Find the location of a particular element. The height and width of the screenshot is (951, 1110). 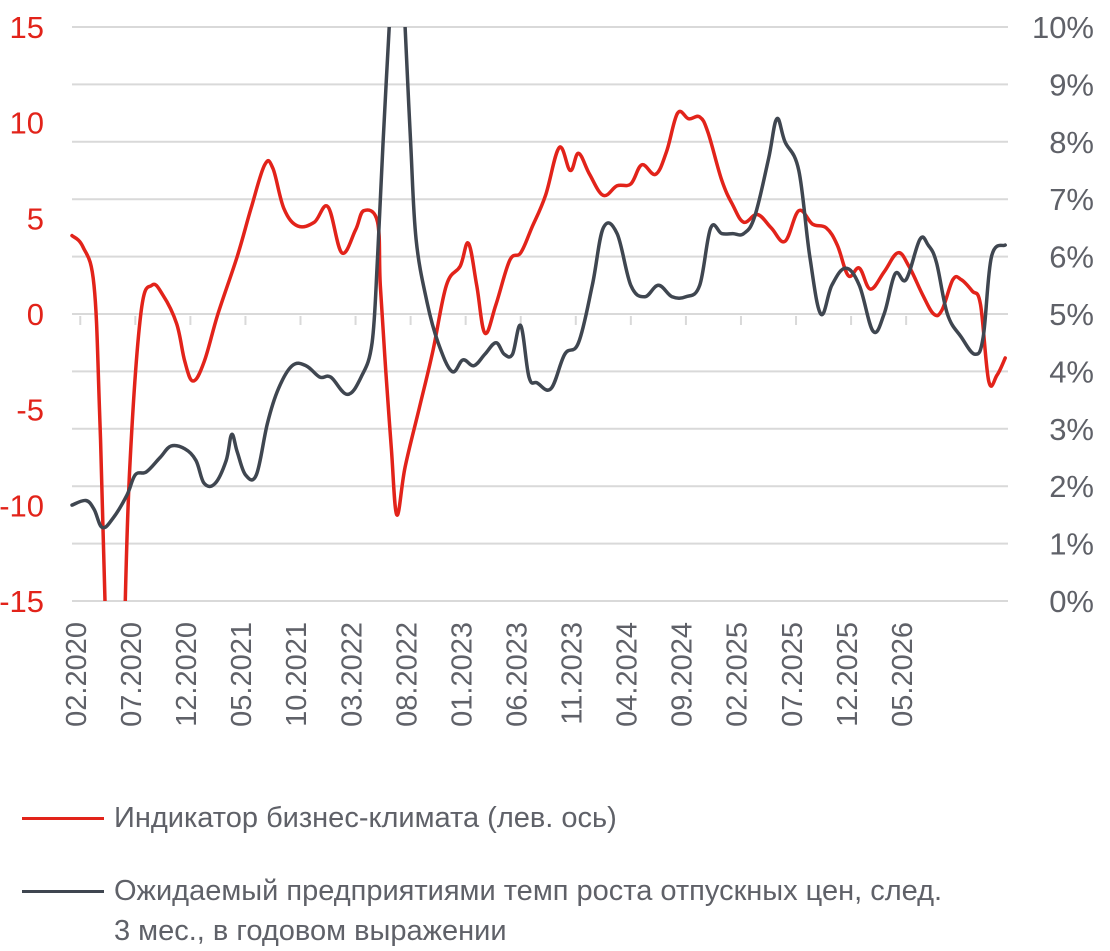

x-axis-tick-label: 12.2020 is located at coordinates (187, 674).